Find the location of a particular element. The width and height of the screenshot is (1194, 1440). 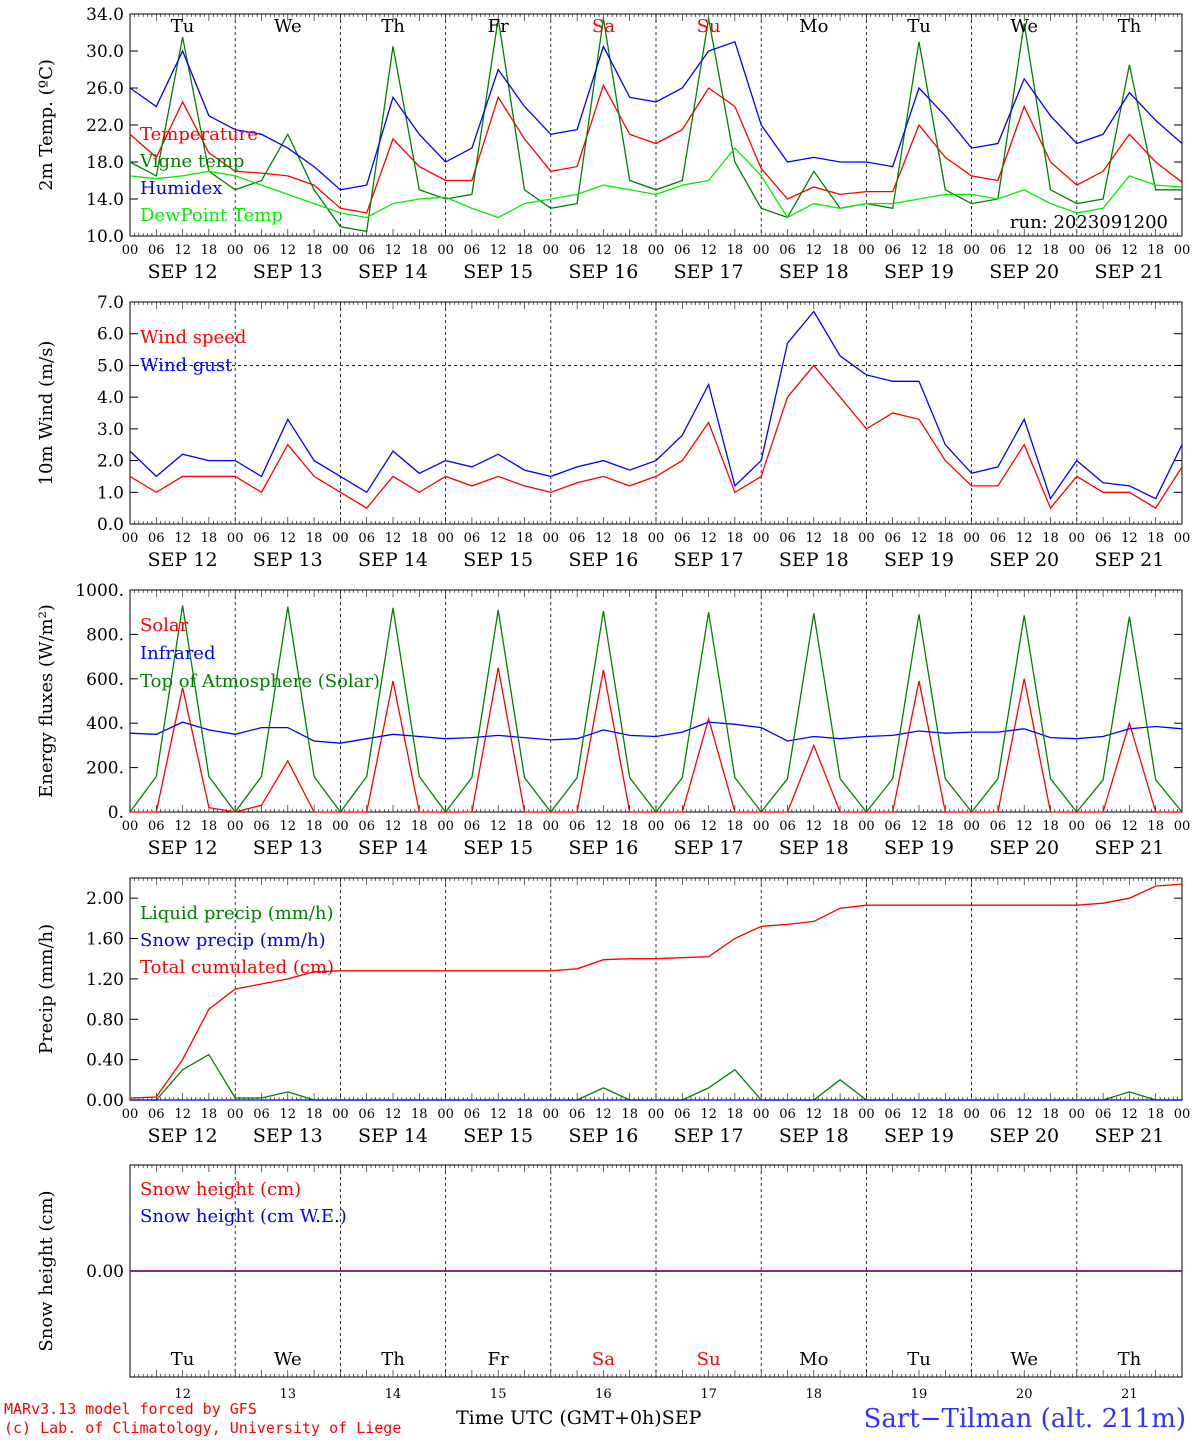

y-tick-label: 6.0 is located at coordinates (110, 335).